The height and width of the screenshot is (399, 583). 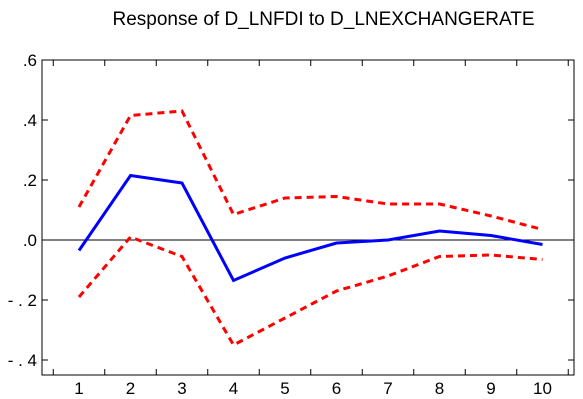 I want to click on y-tick-label: .2, so click(x=30, y=180).